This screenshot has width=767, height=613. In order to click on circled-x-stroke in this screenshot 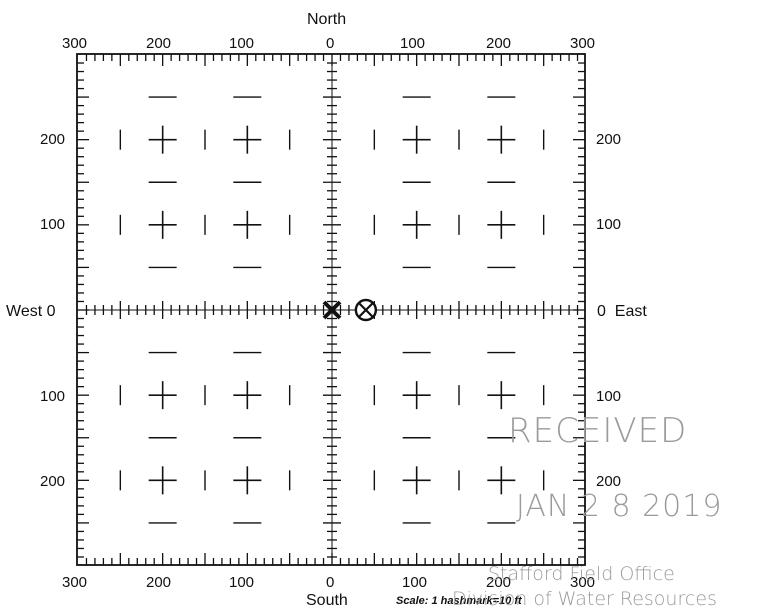, I will do `click(366, 310)`.